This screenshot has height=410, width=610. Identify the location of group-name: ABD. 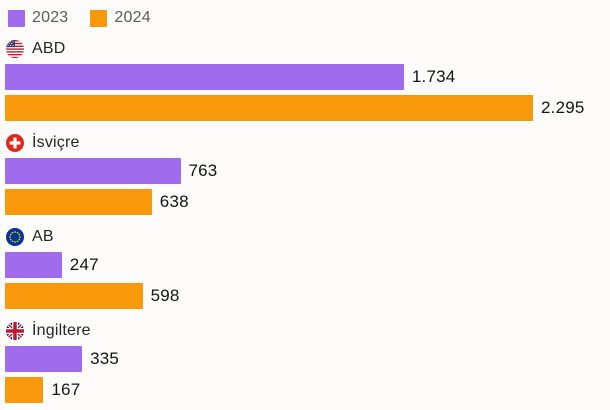
(49, 48).